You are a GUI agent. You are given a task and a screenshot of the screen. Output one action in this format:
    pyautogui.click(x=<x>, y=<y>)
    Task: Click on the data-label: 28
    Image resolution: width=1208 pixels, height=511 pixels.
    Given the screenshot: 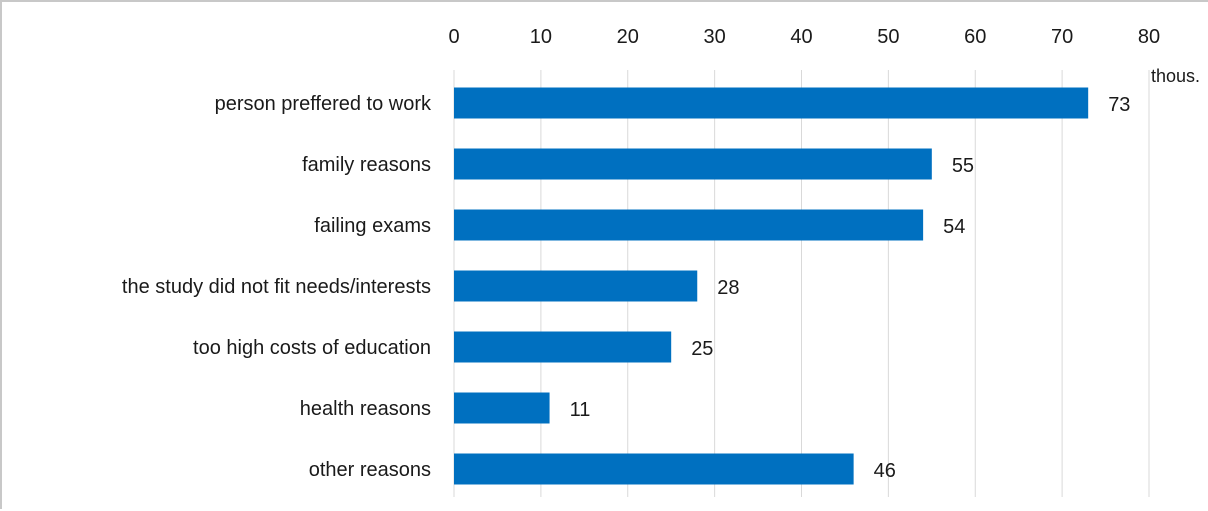 What is the action you would take?
    pyautogui.click(x=728, y=288)
    